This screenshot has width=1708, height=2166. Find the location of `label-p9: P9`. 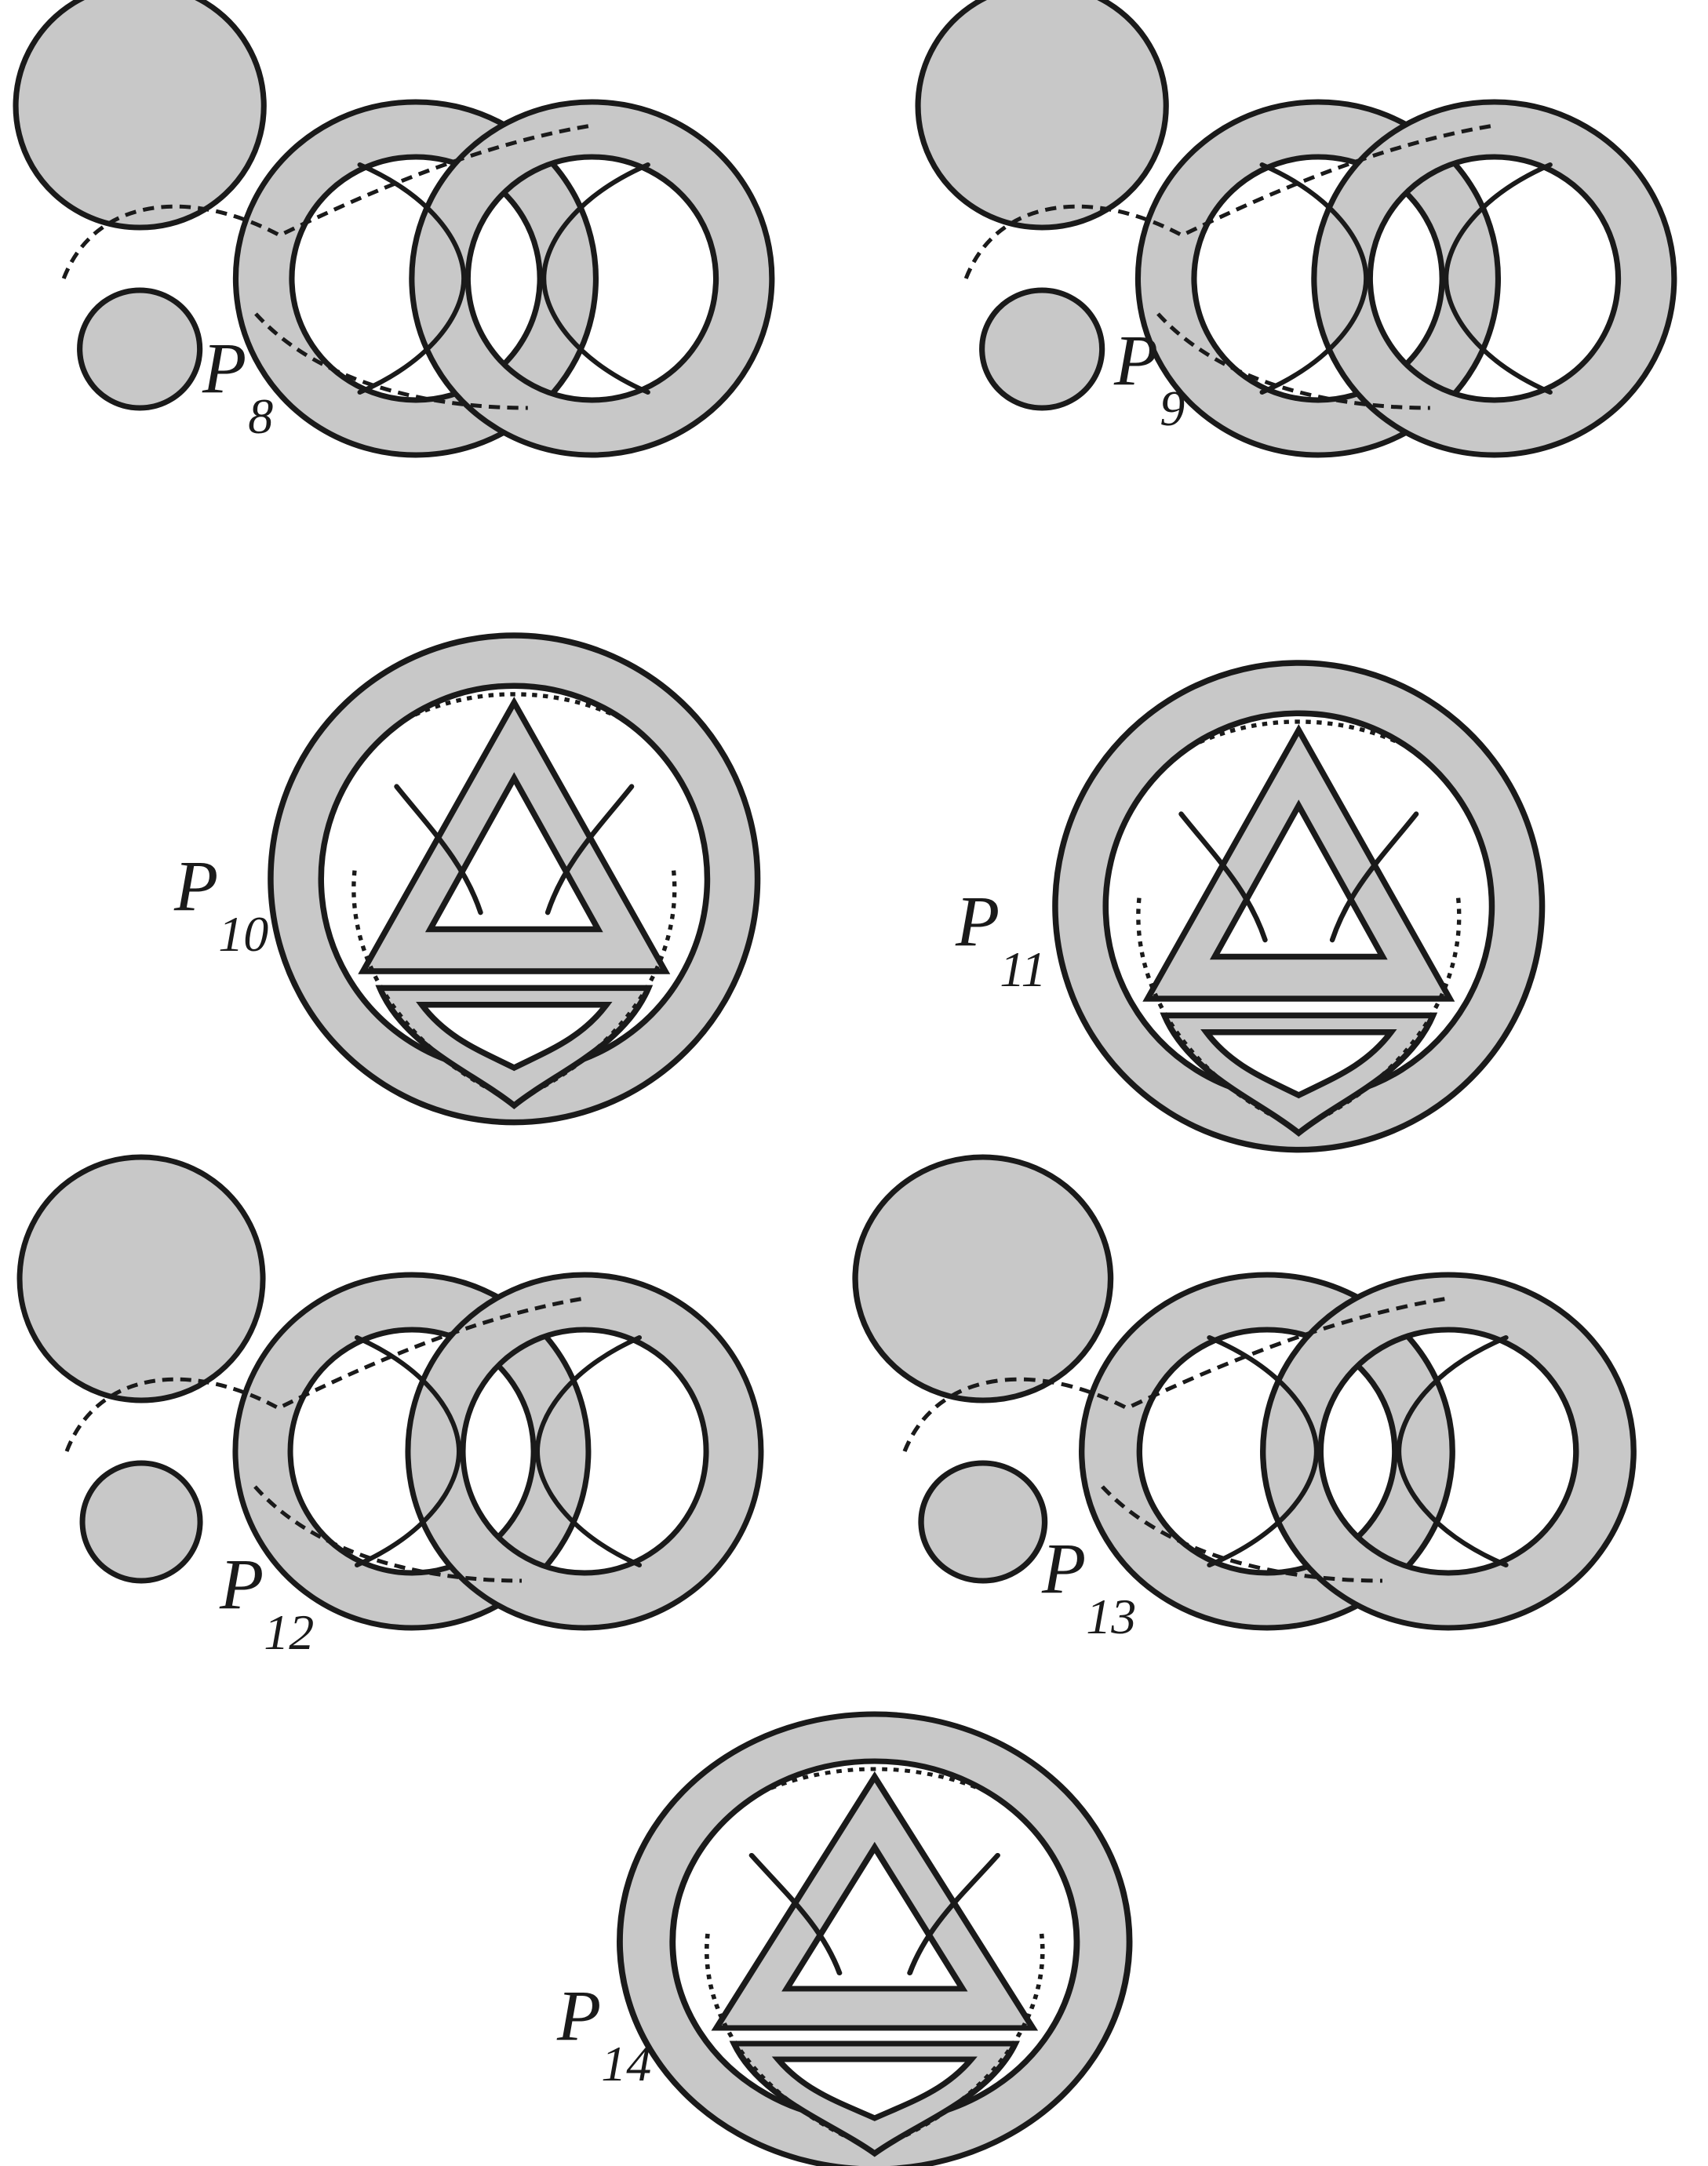

label-p9: P9 is located at coordinates (1149, 378).